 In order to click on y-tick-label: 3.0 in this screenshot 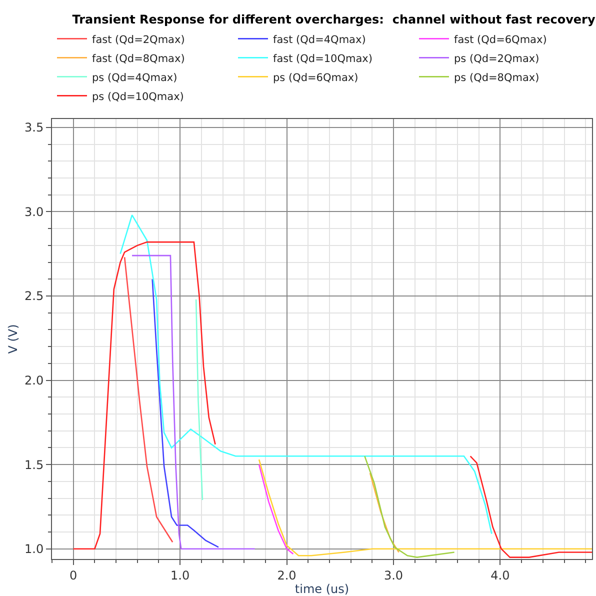, I will do `click(34, 211)`.